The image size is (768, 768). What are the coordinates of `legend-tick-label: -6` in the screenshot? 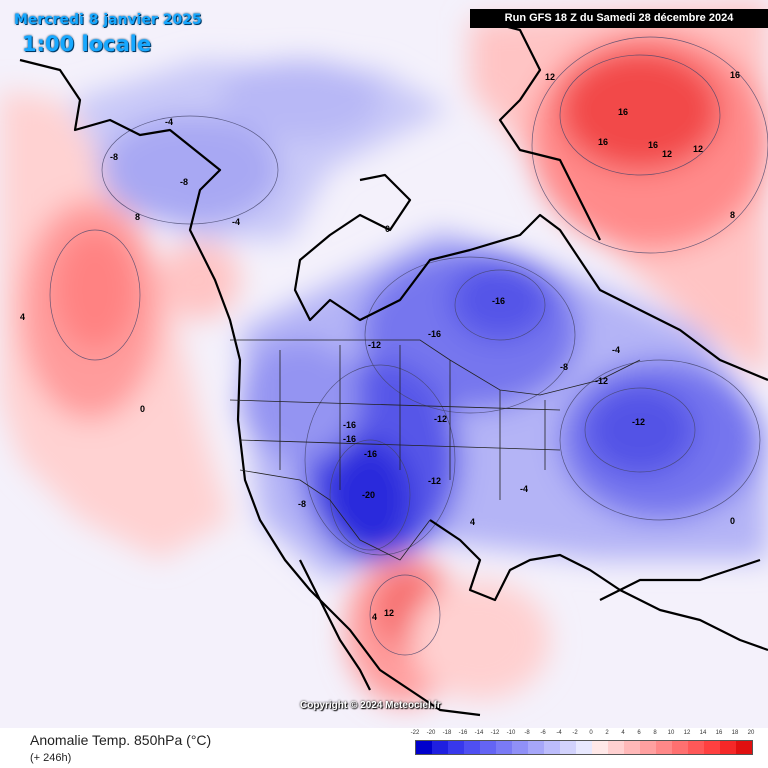 It's located at (543, 733).